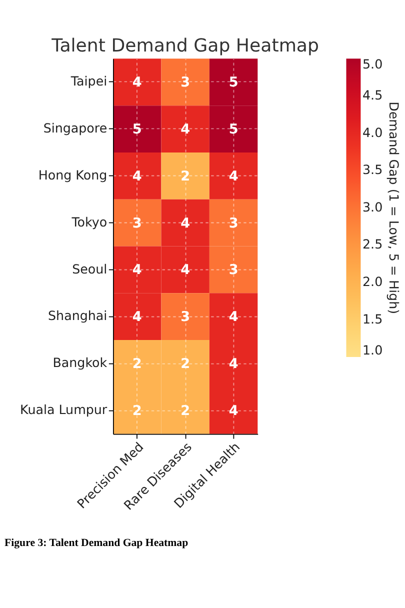 This screenshot has width=405, height=608. What do you see at coordinates (372, 318) in the screenshot?
I see `color-bar-label: 1.5` at bounding box center [372, 318].